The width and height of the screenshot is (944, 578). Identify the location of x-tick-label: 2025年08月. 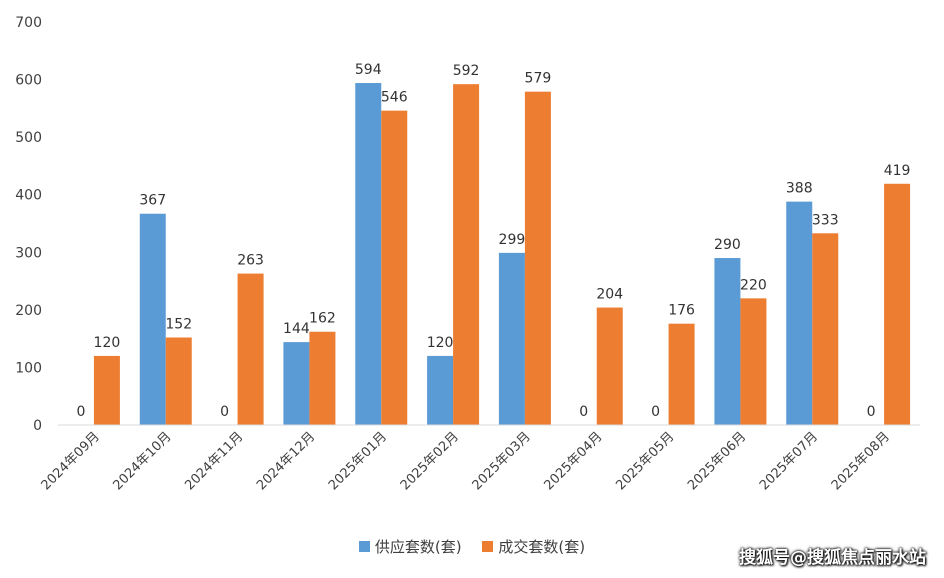
(861, 461).